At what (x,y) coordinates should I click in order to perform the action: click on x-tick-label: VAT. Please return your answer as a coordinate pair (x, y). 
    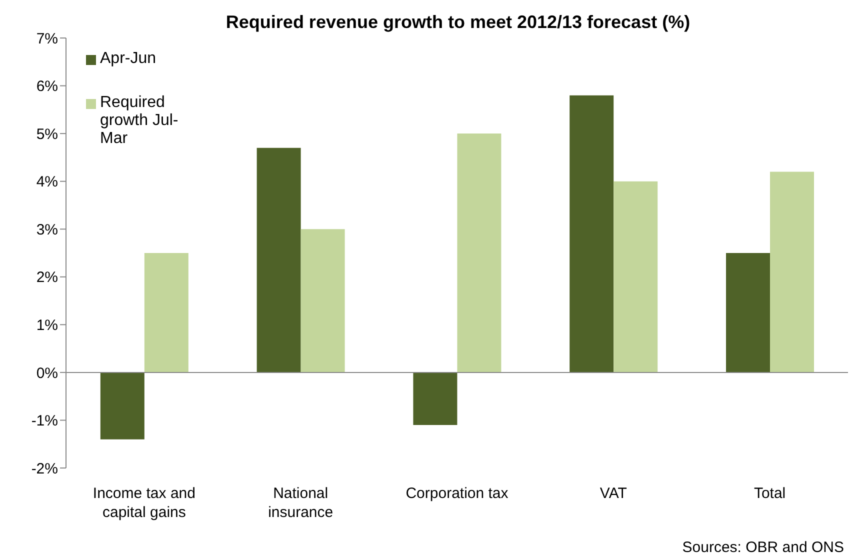
    Looking at the image, I should click on (613, 493).